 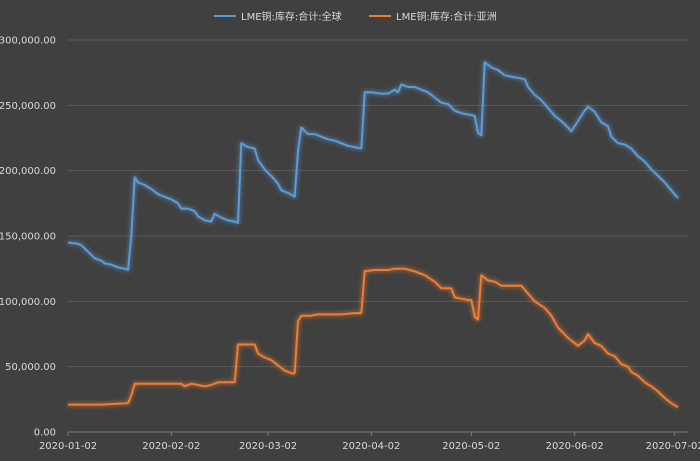 I want to click on x-tick-label: 2020-05-02, so click(x=471, y=446).